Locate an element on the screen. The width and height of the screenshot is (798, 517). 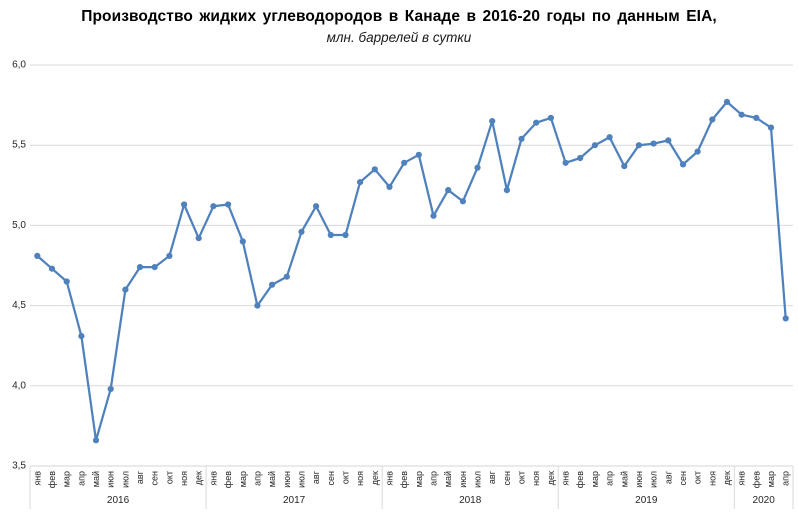
y-axis-tick-label: 5,0 is located at coordinates (19, 225).